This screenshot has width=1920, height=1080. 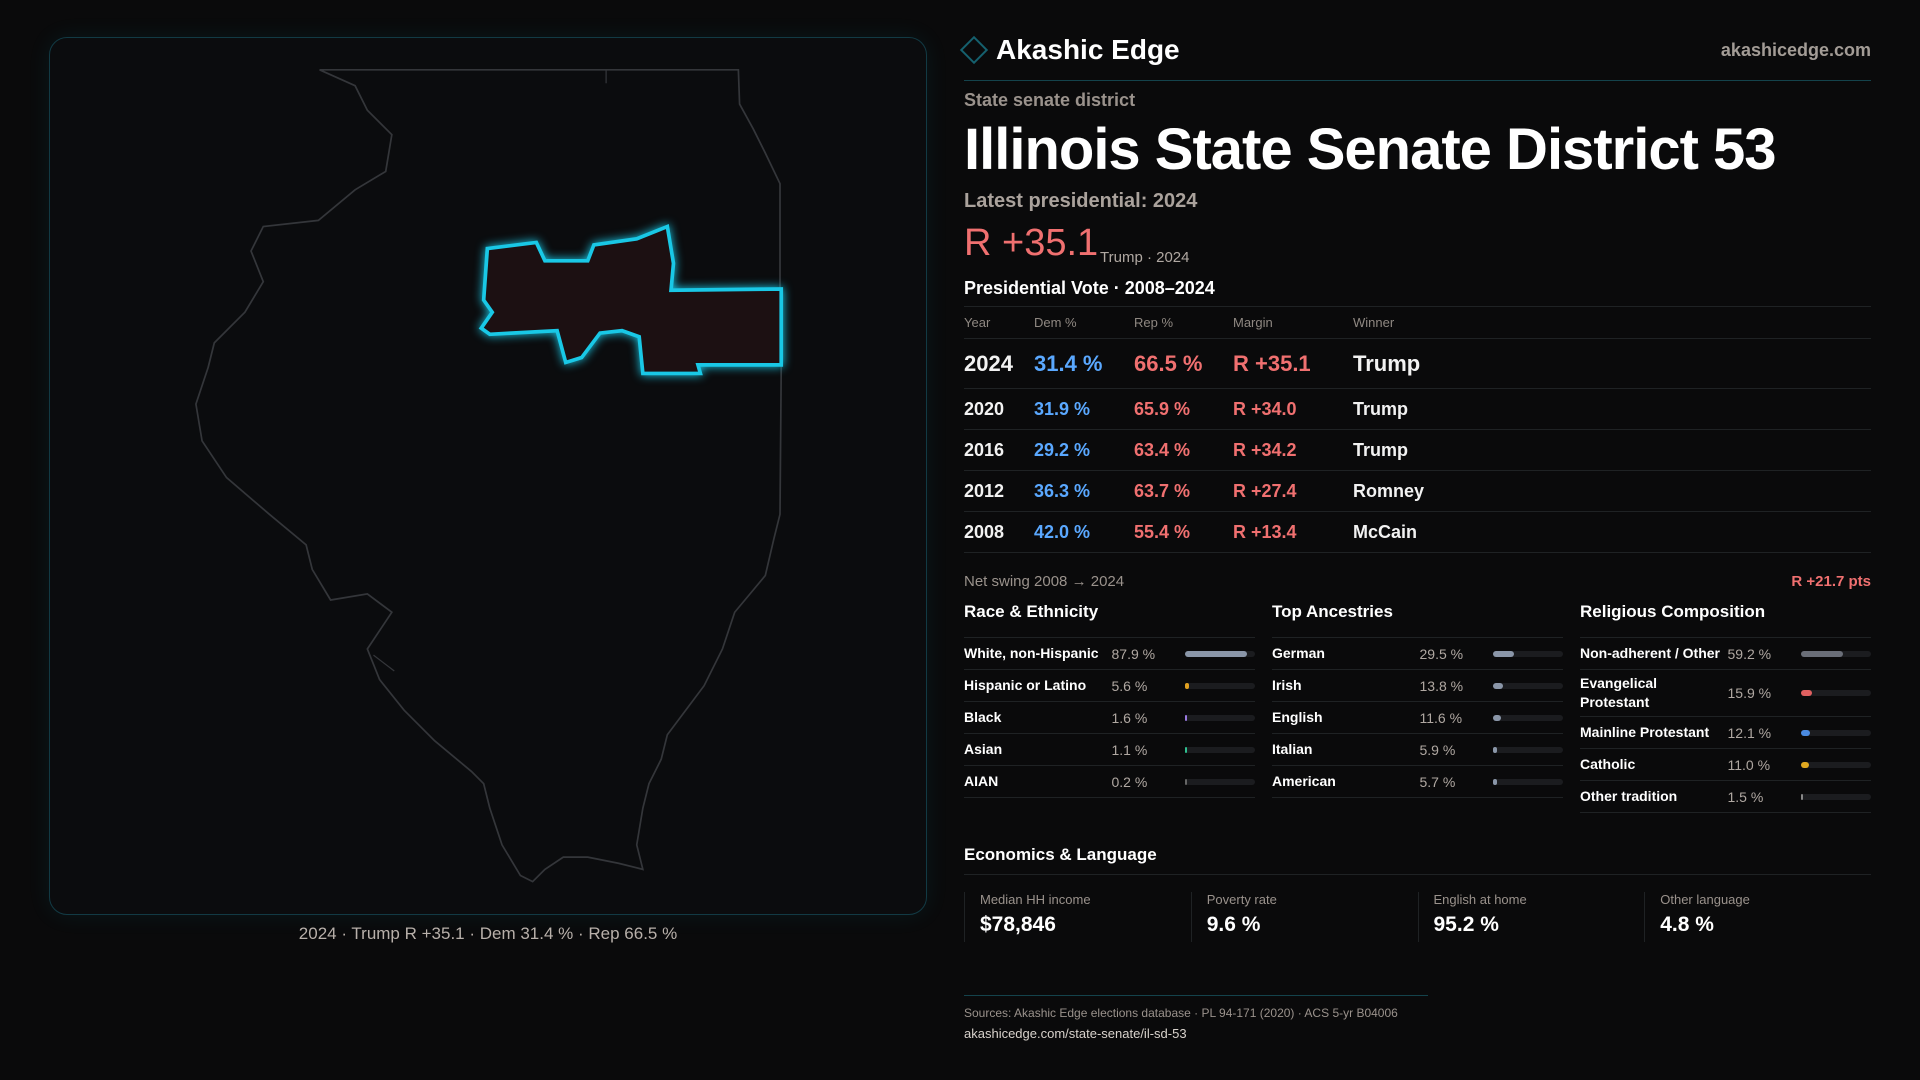 I want to click on stat-value: 9.6 %, so click(x=1233, y=924).